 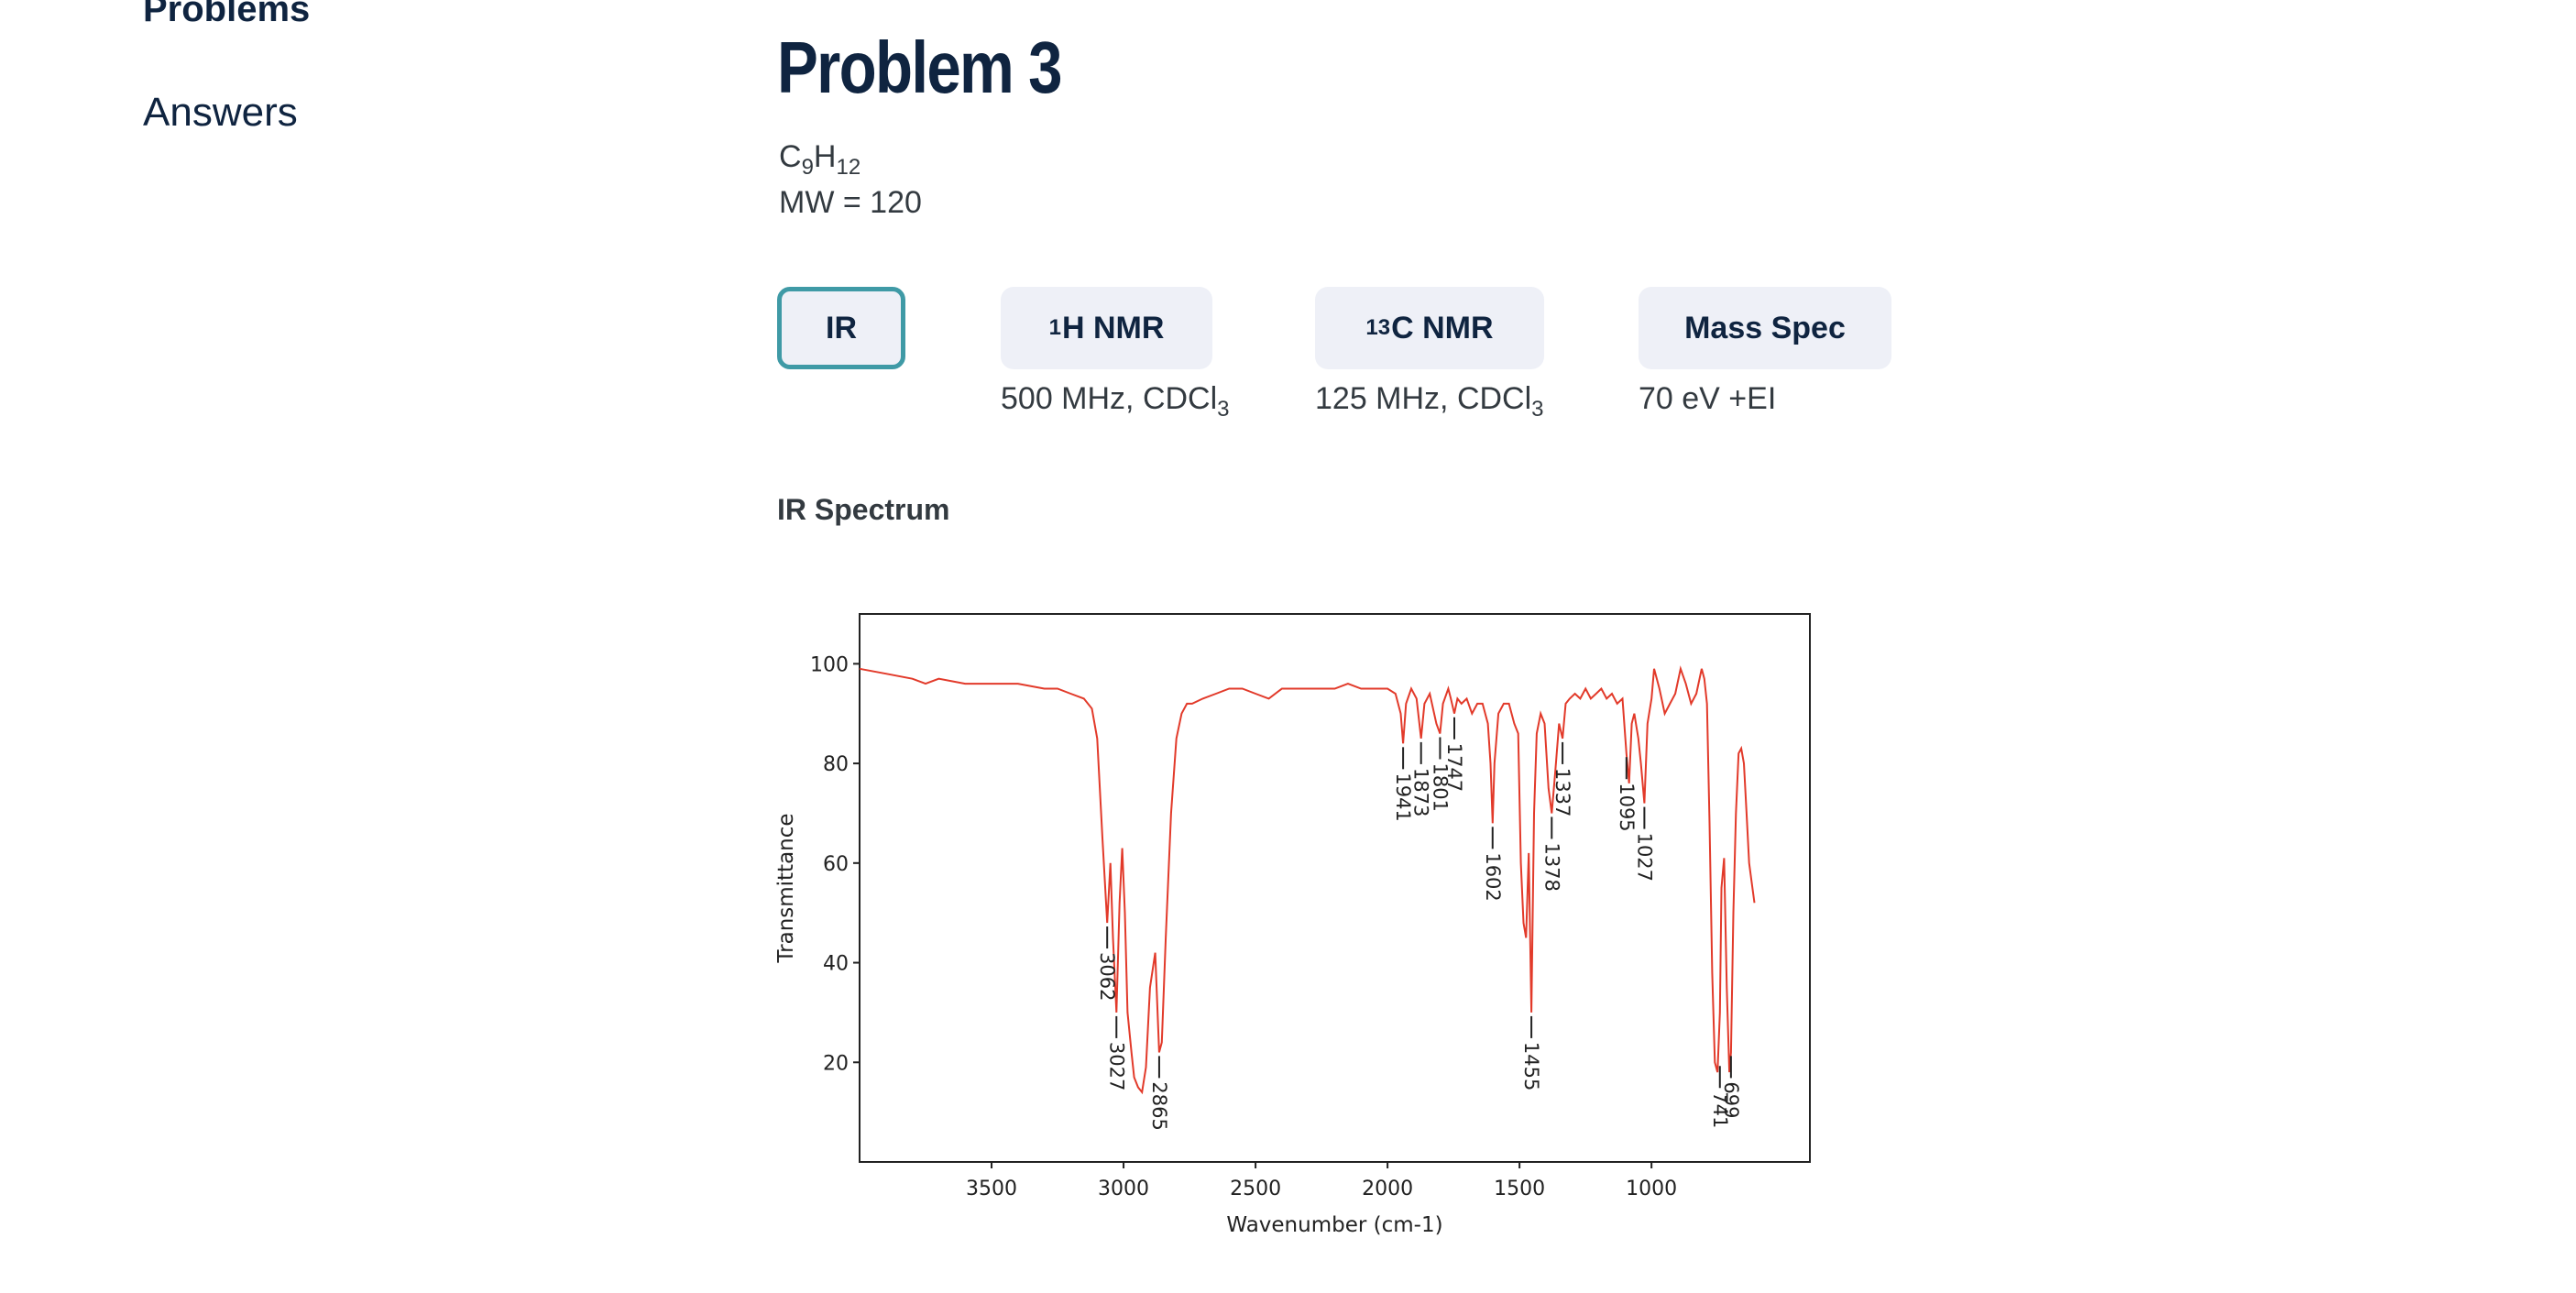 I want to click on tab-mass-spec-conditions: 70 eV +EI, so click(x=1707, y=399).